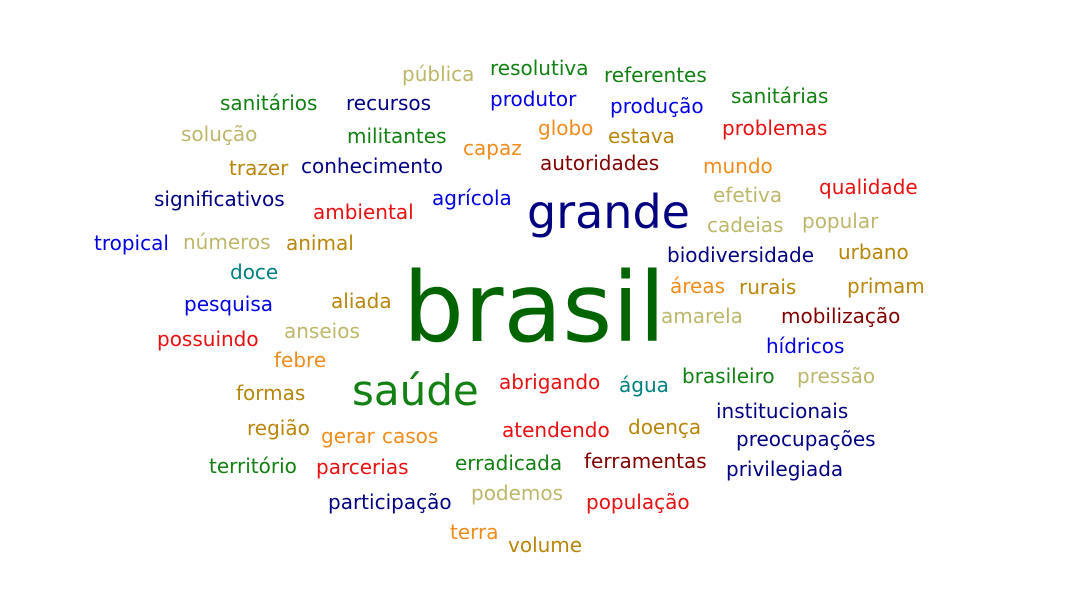 The image size is (1074, 610). I want to click on word-tropical: tropical, so click(131, 243).